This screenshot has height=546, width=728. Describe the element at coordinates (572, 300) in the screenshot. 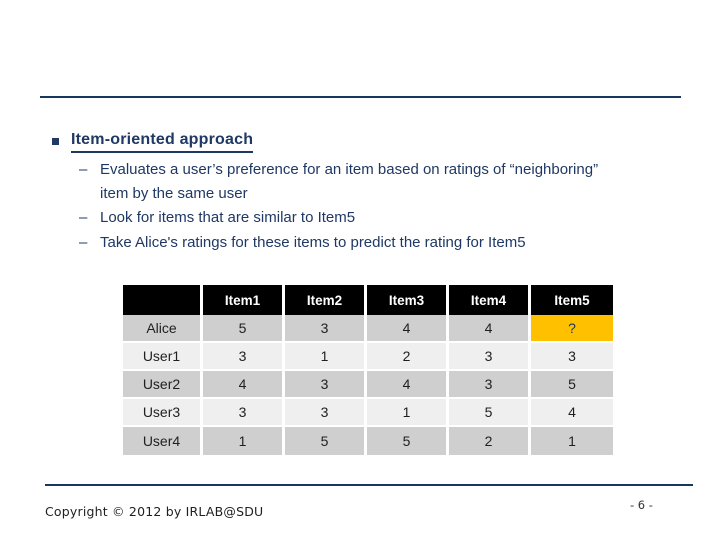

I see `header-cell-item5: Item5` at that location.